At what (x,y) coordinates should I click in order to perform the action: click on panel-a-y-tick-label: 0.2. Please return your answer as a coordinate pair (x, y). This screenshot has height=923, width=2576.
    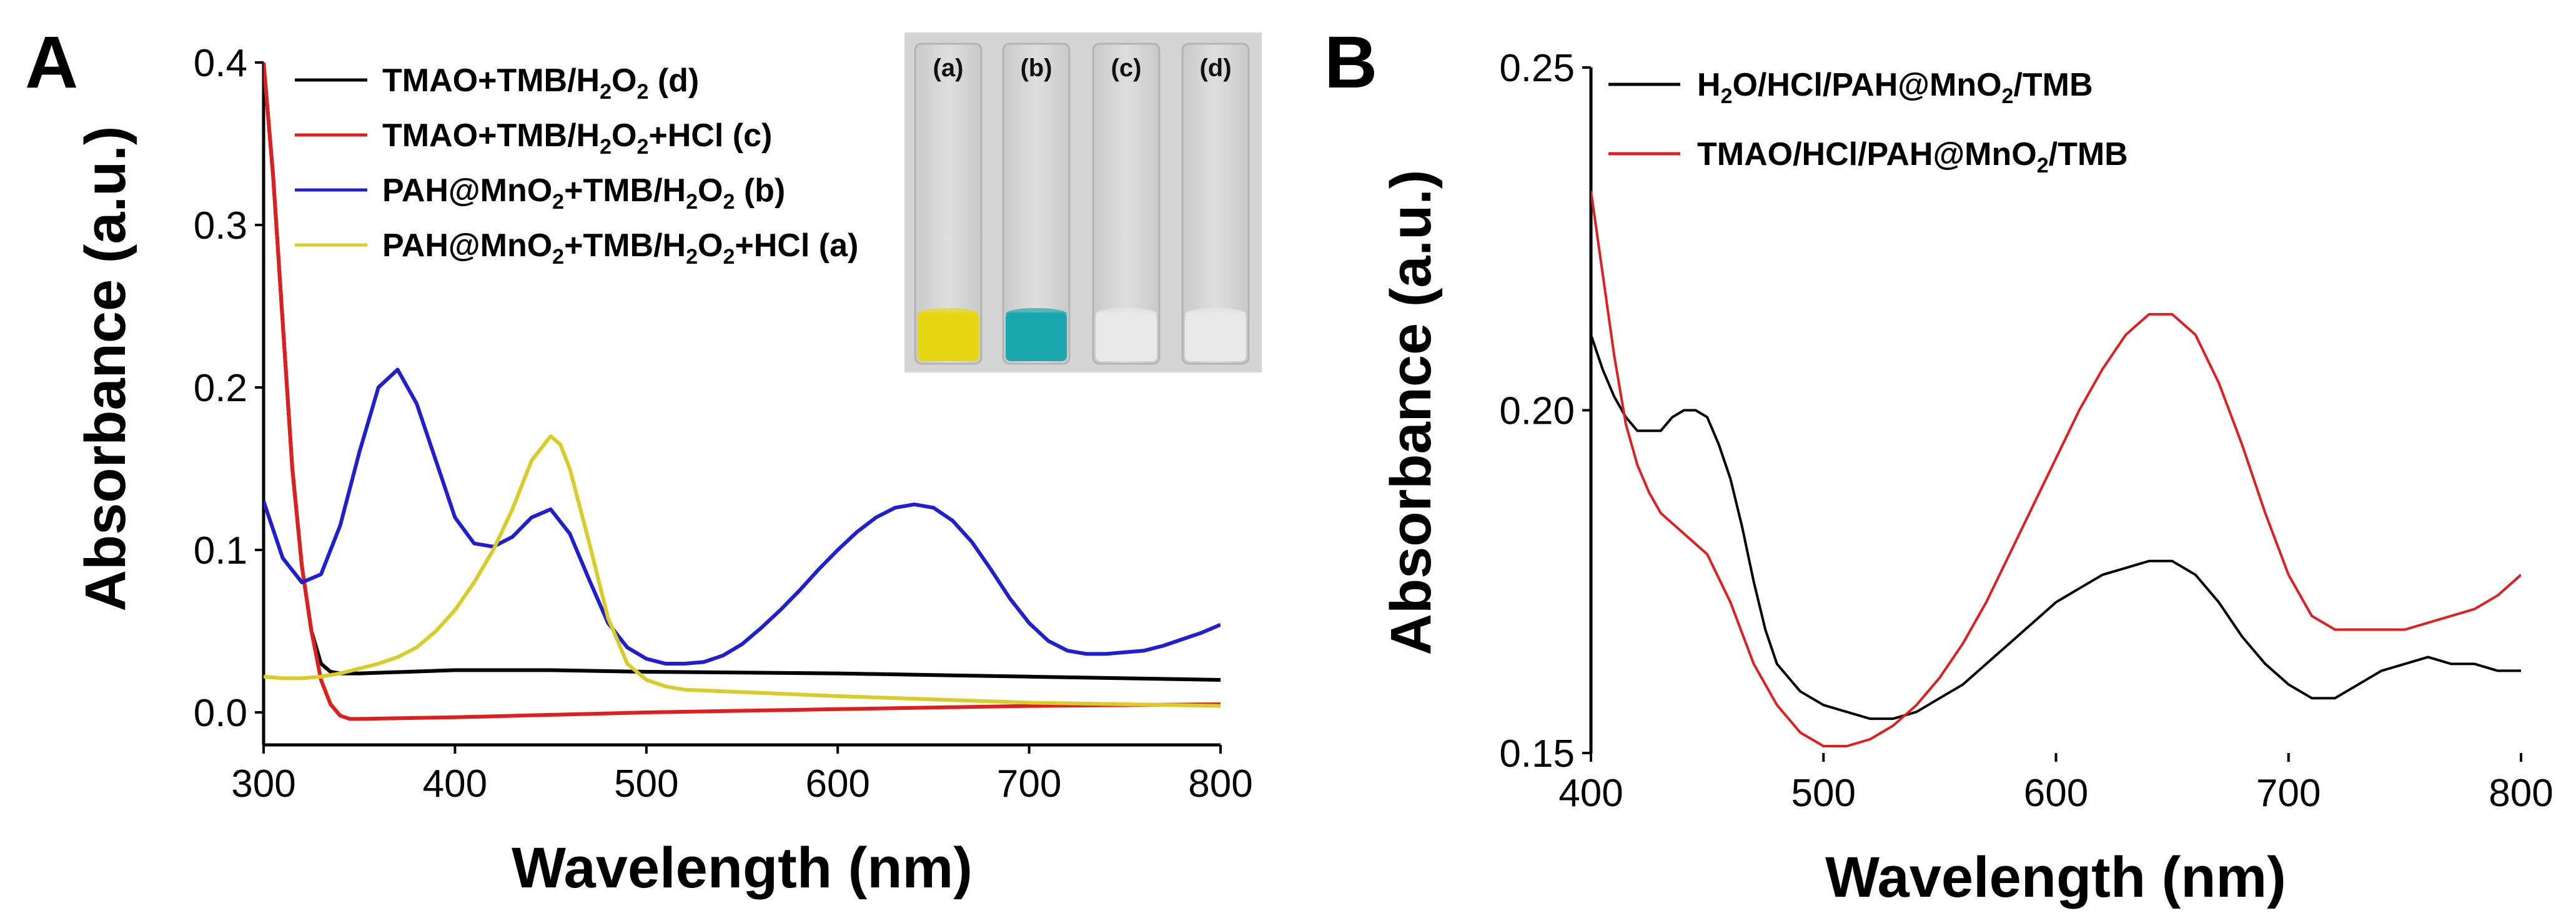
    Looking at the image, I should click on (220, 388).